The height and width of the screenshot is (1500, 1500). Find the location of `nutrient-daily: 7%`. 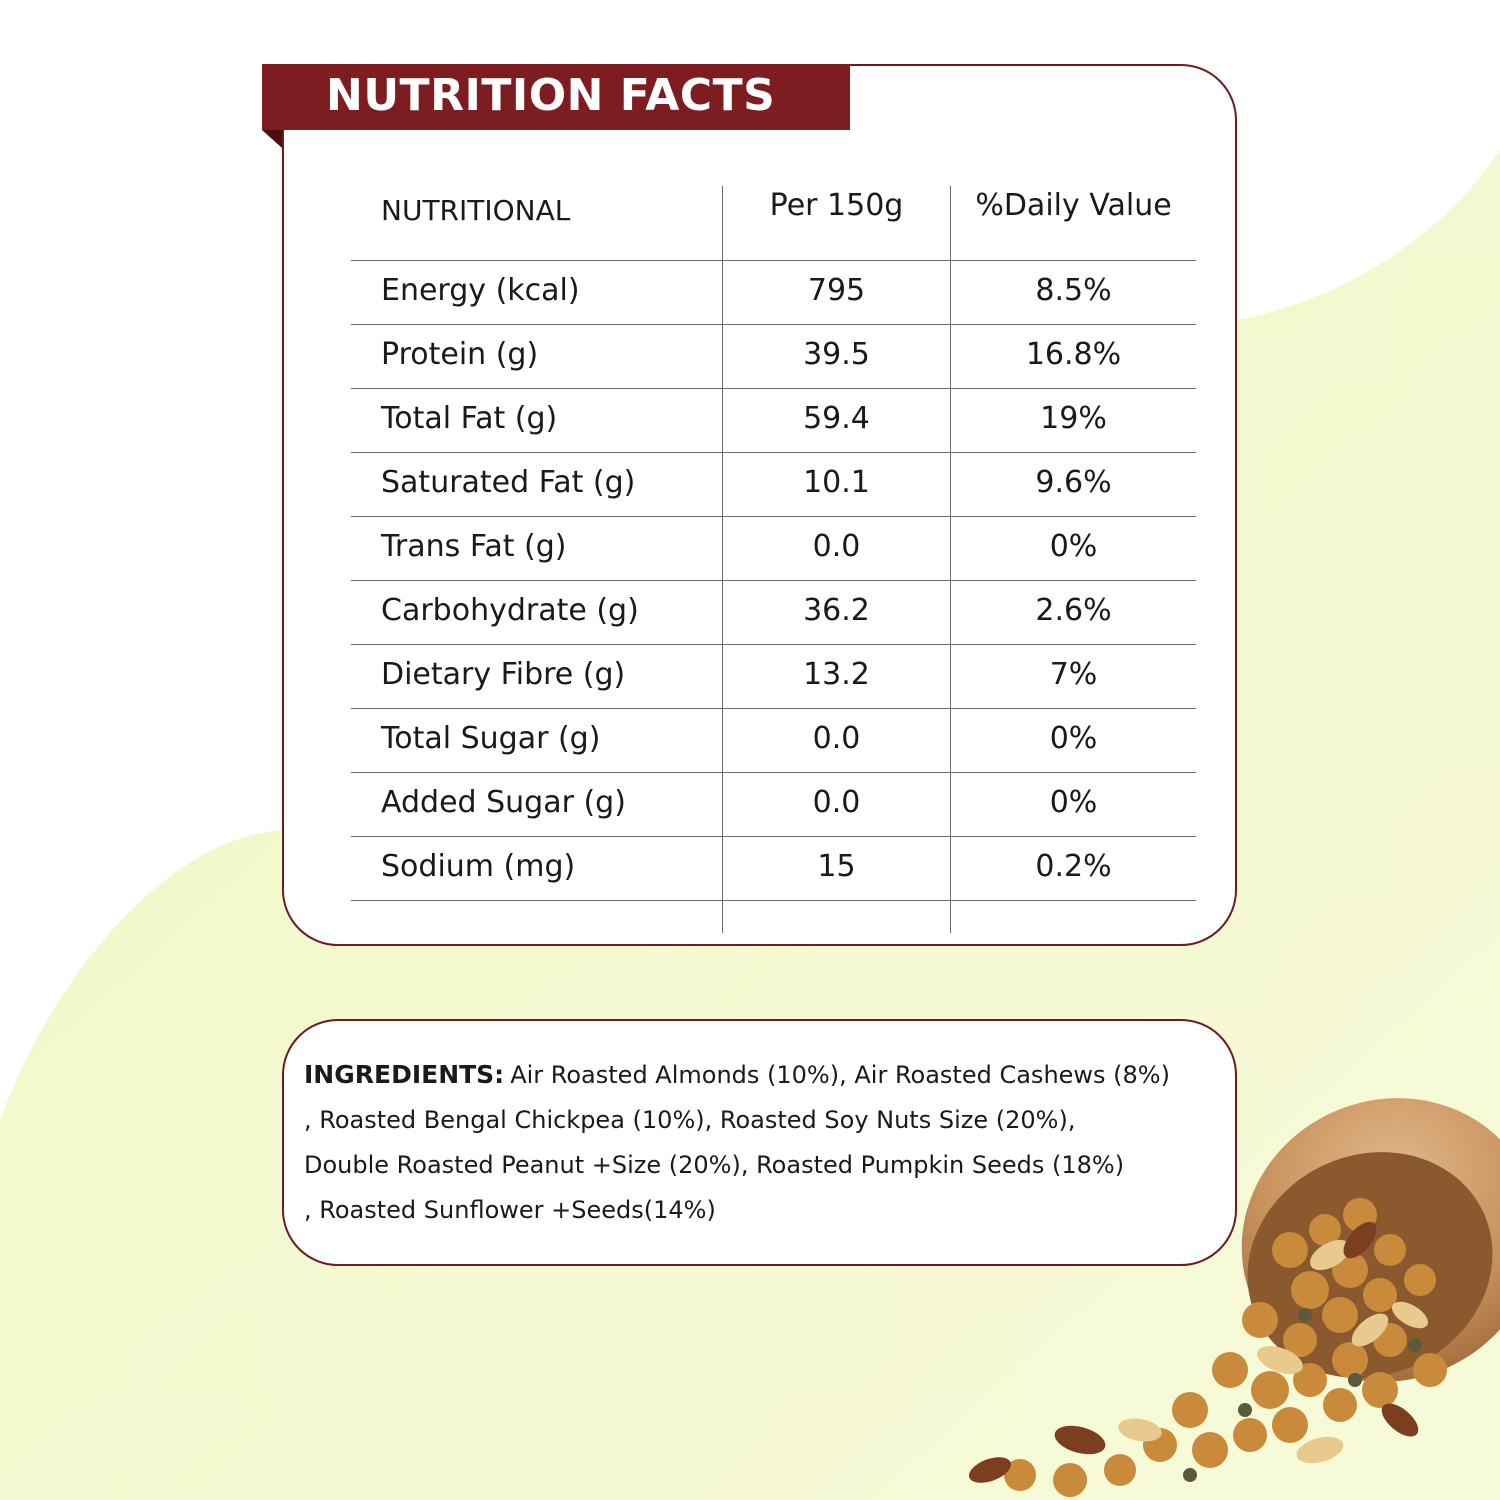

nutrient-daily: 7% is located at coordinates (1073, 674).